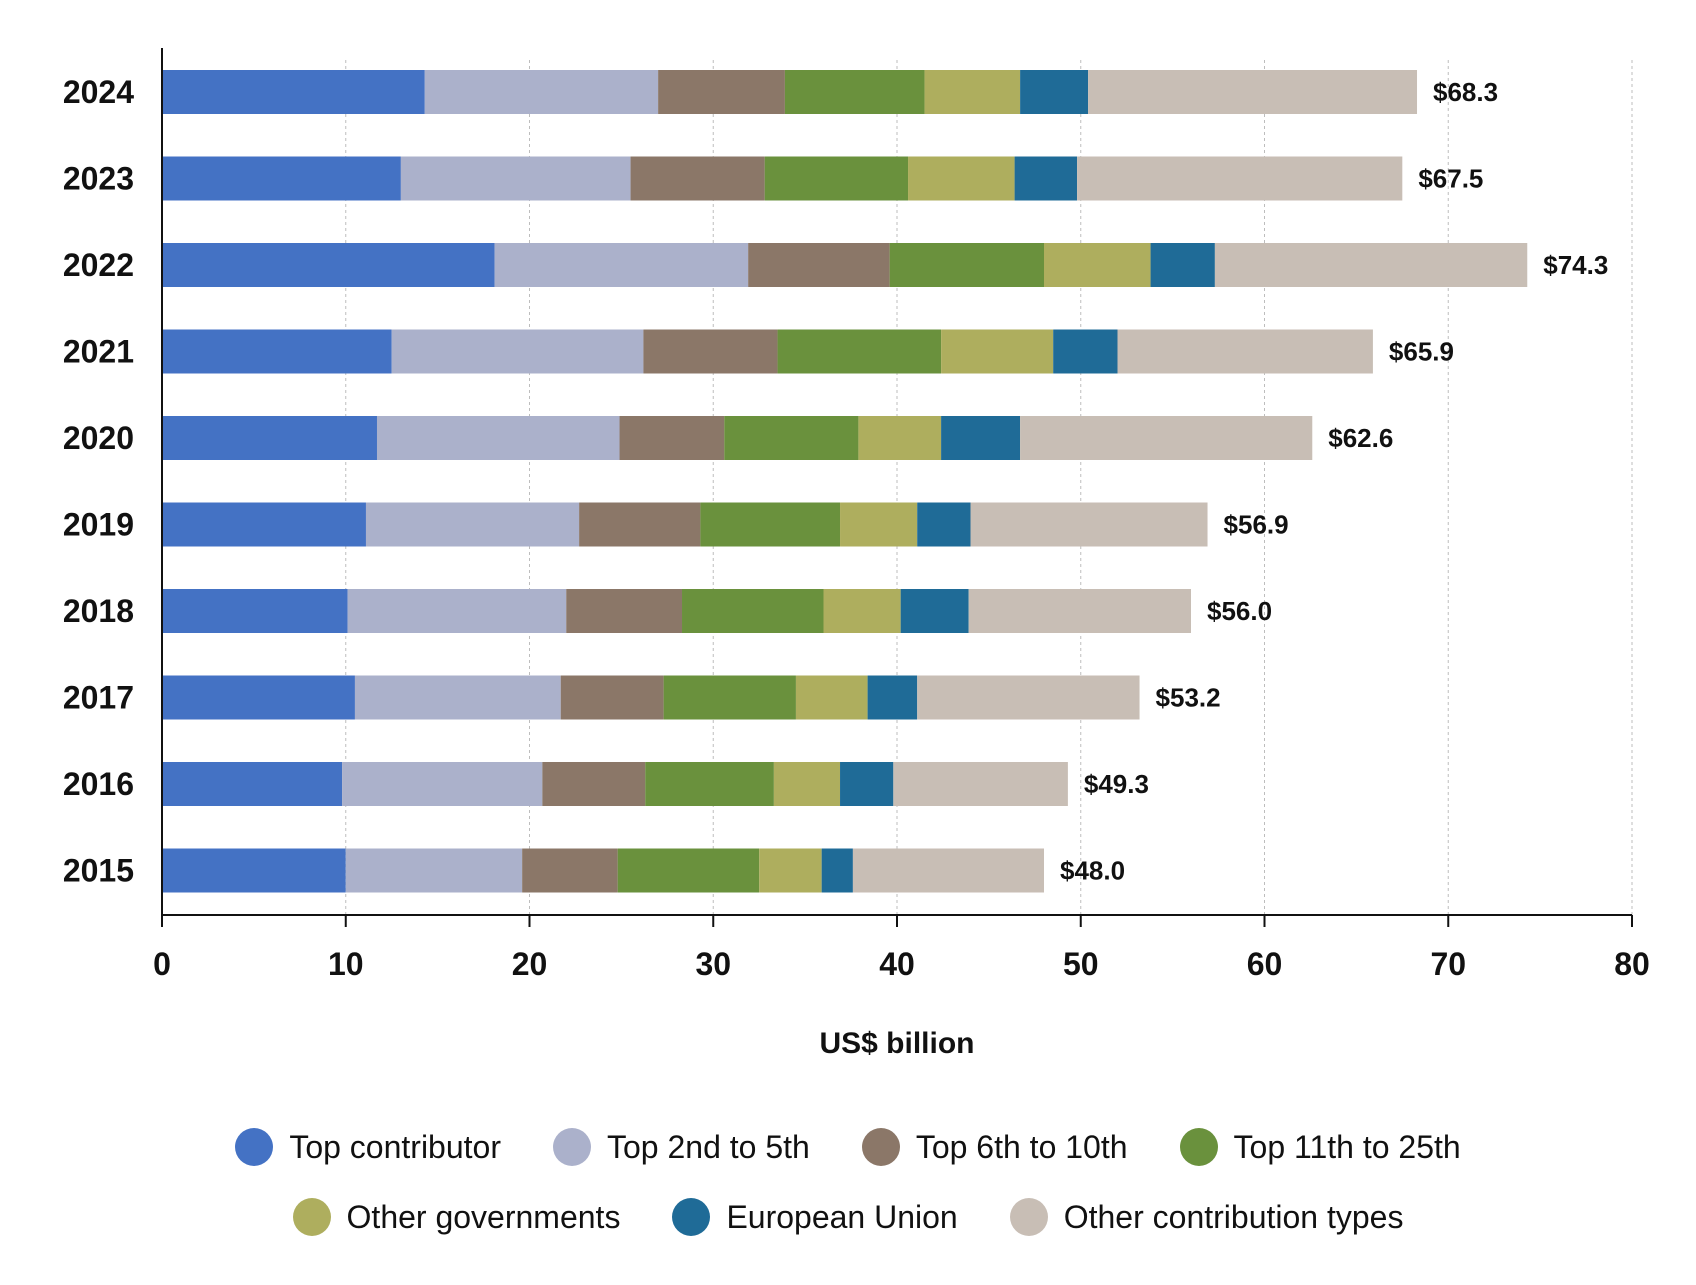  Describe the element at coordinates (713, 964) in the screenshot. I see `x-tick-label: 30` at that location.